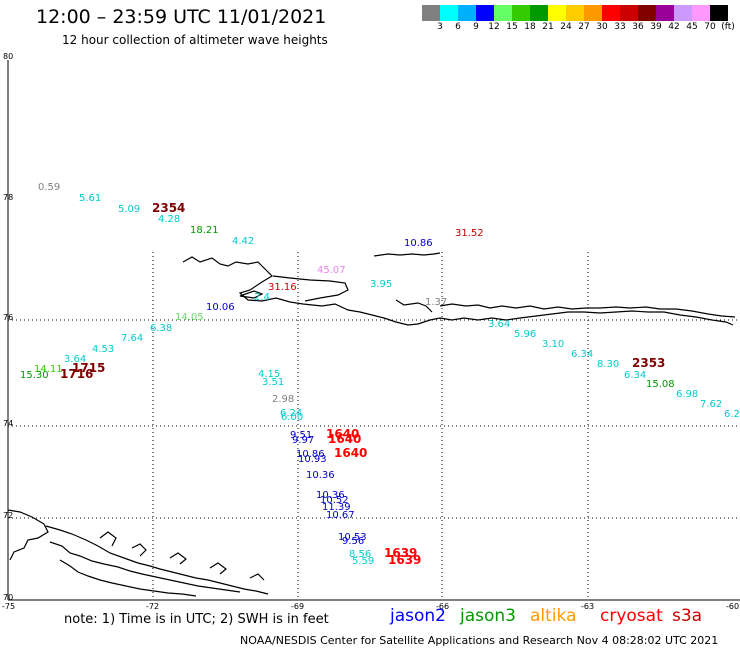 The height and width of the screenshot is (650, 740). Describe the element at coordinates (283, 399) in the screenshot. I see `wave-height-label: 2.98` at that location.